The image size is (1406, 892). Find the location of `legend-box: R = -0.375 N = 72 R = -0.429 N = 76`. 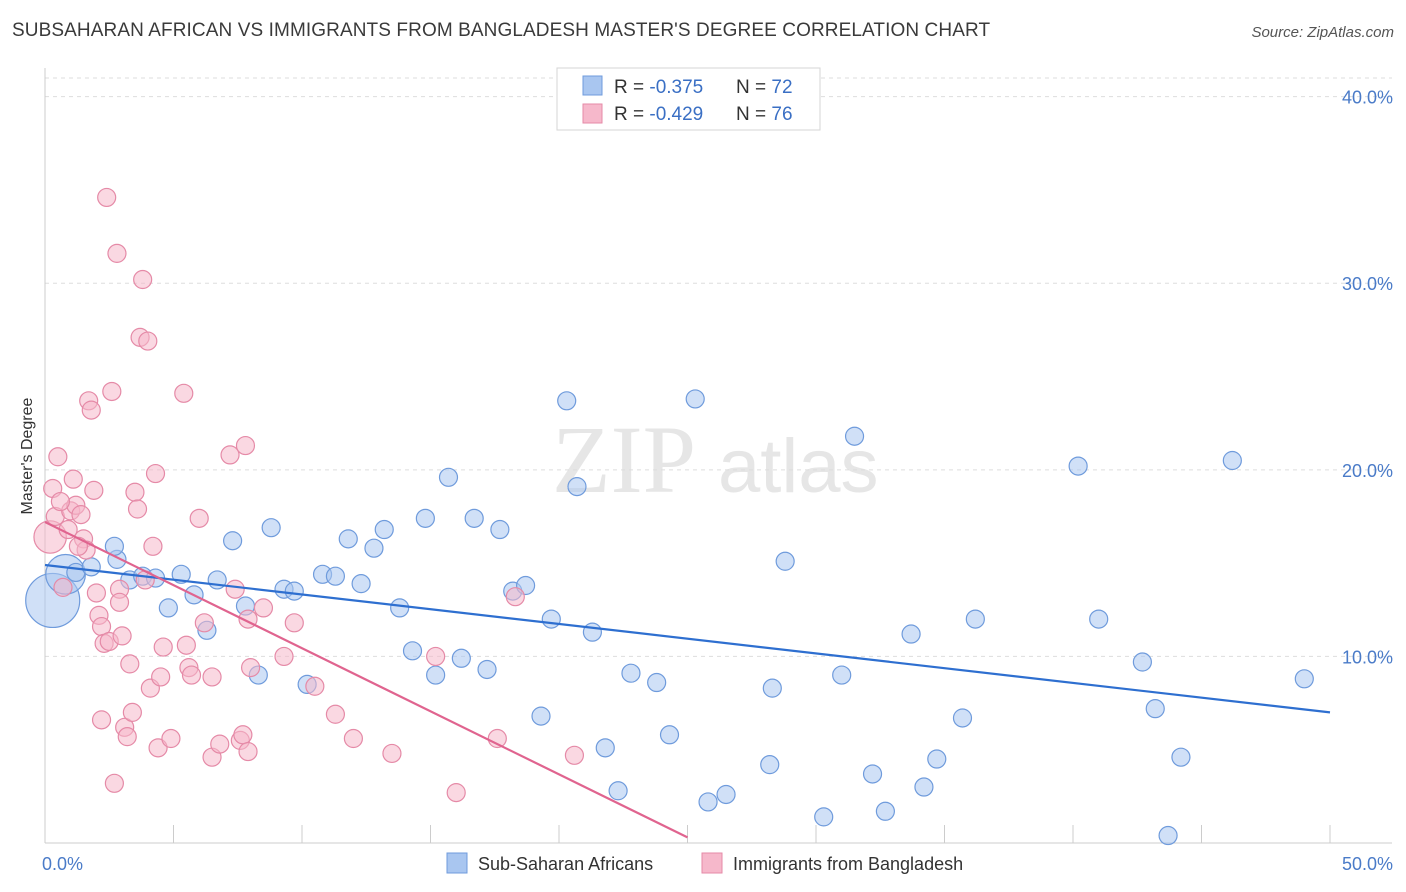

legend-box: R = -0.375 N = 72 R = -0.429 N = 76 is located at coordinates (688, 99).